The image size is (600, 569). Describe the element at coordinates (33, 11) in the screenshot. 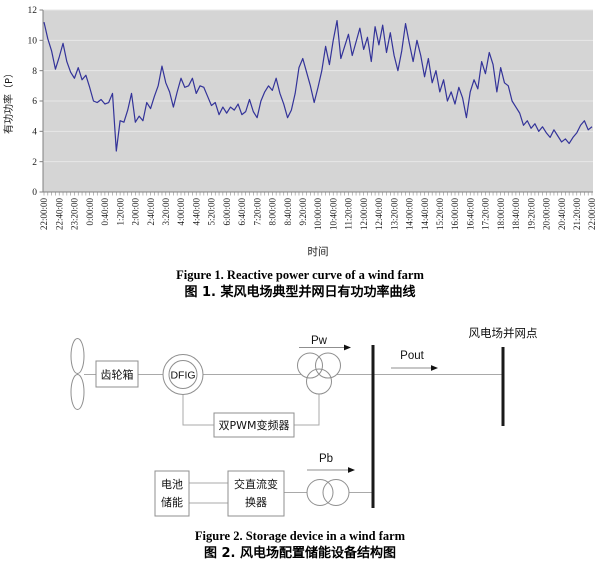

I see `y-tick-label: 12` at that location.